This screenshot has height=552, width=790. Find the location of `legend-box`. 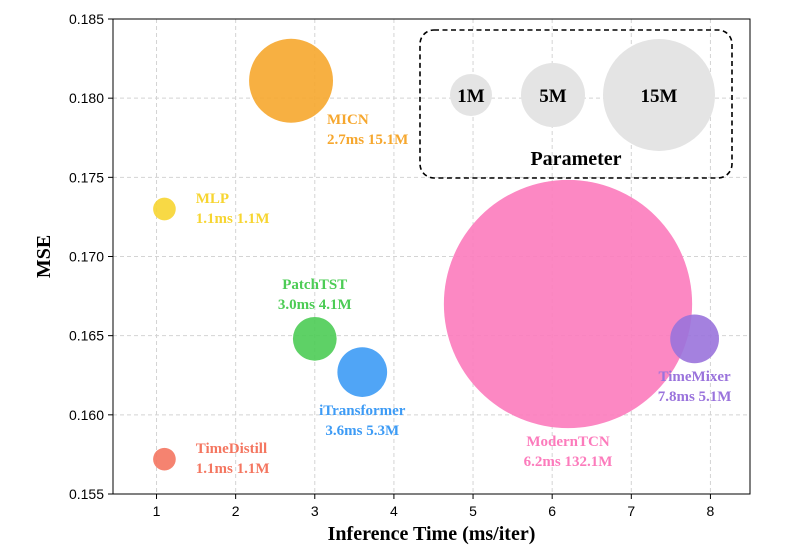

legend-box is located at coordinates (576, 104).